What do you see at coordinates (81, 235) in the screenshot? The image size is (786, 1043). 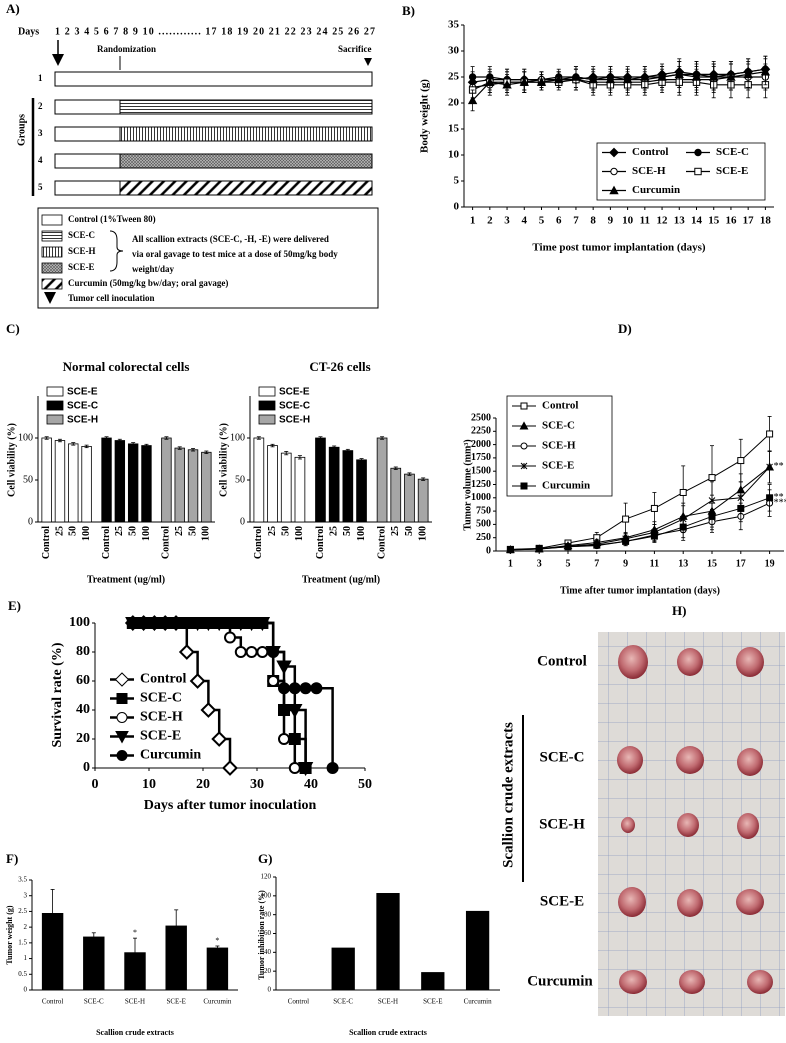 I see `legend-text: SCE-C` at bounding box center [81, 235].